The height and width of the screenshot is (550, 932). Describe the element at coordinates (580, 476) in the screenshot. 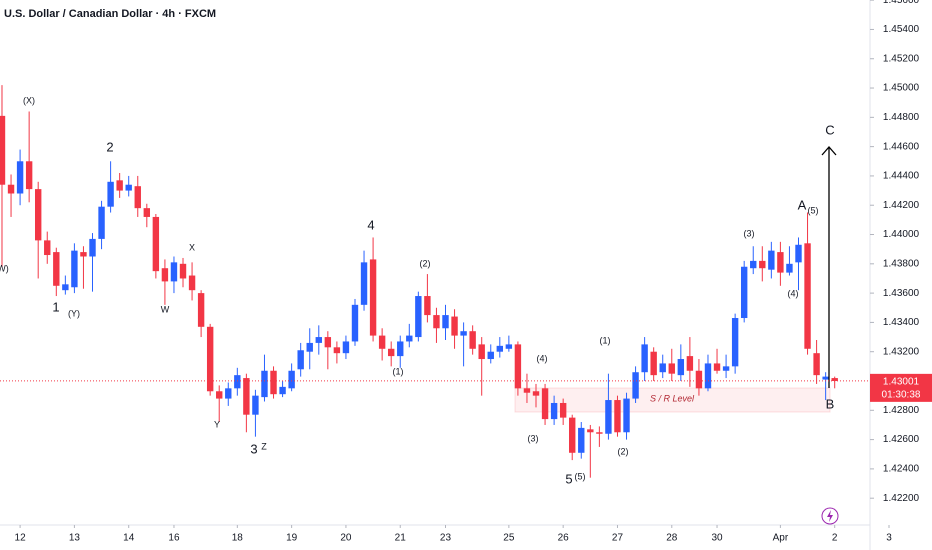

I see `wave-label: (5)` at that location.